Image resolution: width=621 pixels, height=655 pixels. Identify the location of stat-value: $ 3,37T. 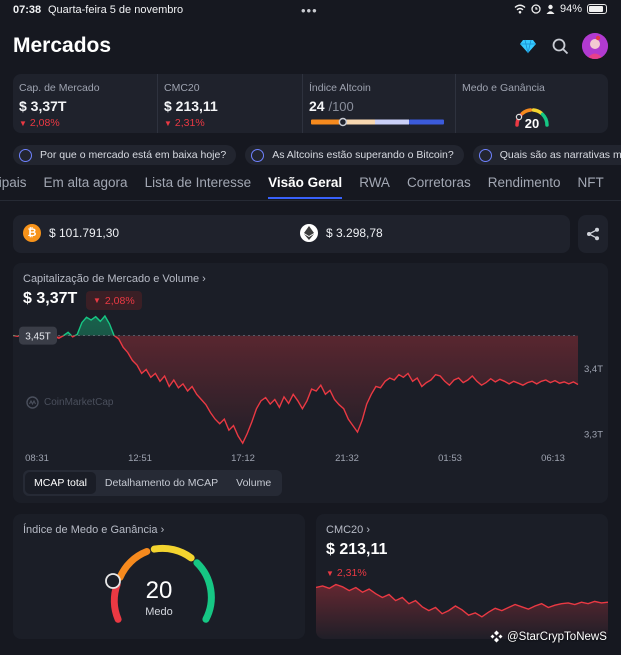
(43, 106).